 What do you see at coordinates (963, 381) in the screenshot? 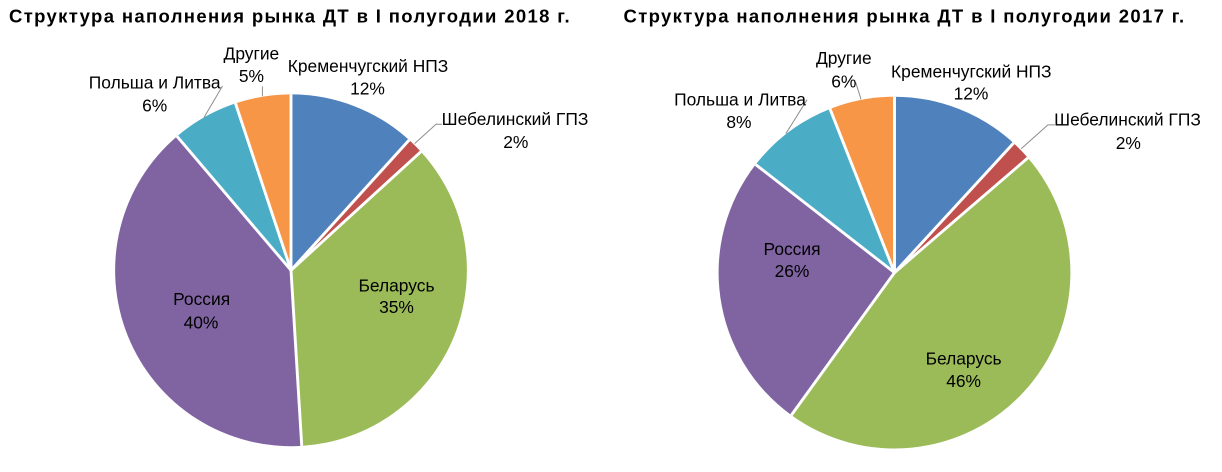
I see `svg-text: 46%` at bounding box center [963, 381].